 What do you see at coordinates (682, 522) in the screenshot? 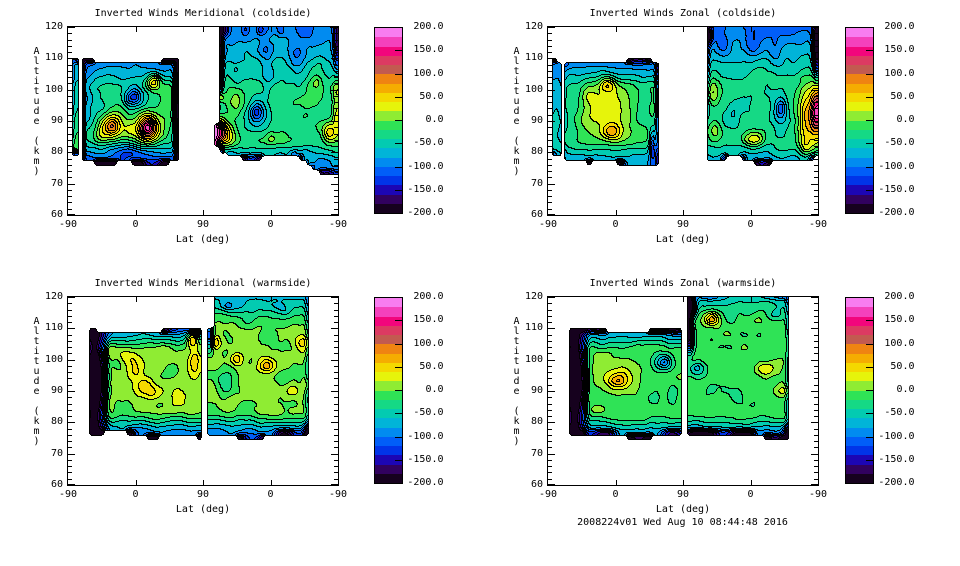
I see `footer-timestamp: 2008224v01 Wed Aug 10 08:44:48 2016` at bounding box center [682, 522].